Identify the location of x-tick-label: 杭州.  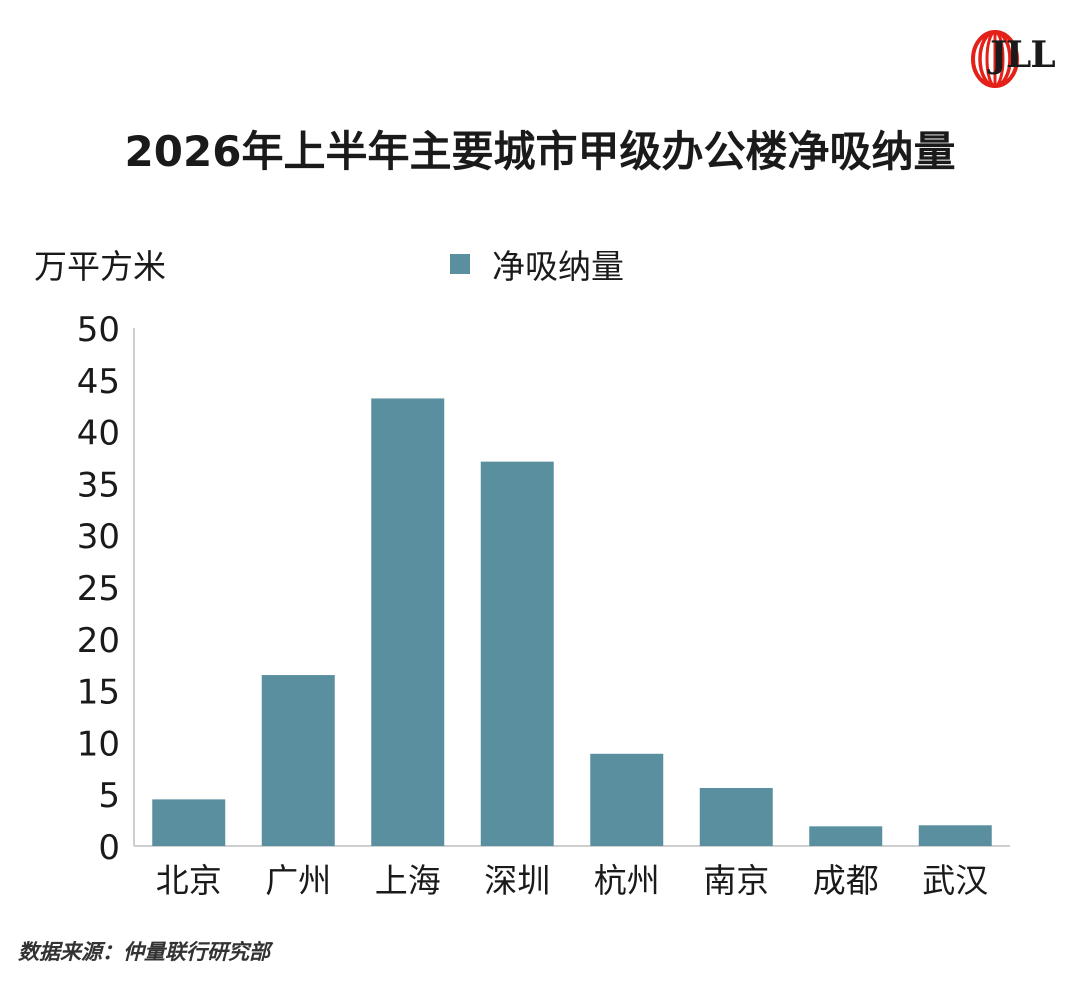
(627, 880).